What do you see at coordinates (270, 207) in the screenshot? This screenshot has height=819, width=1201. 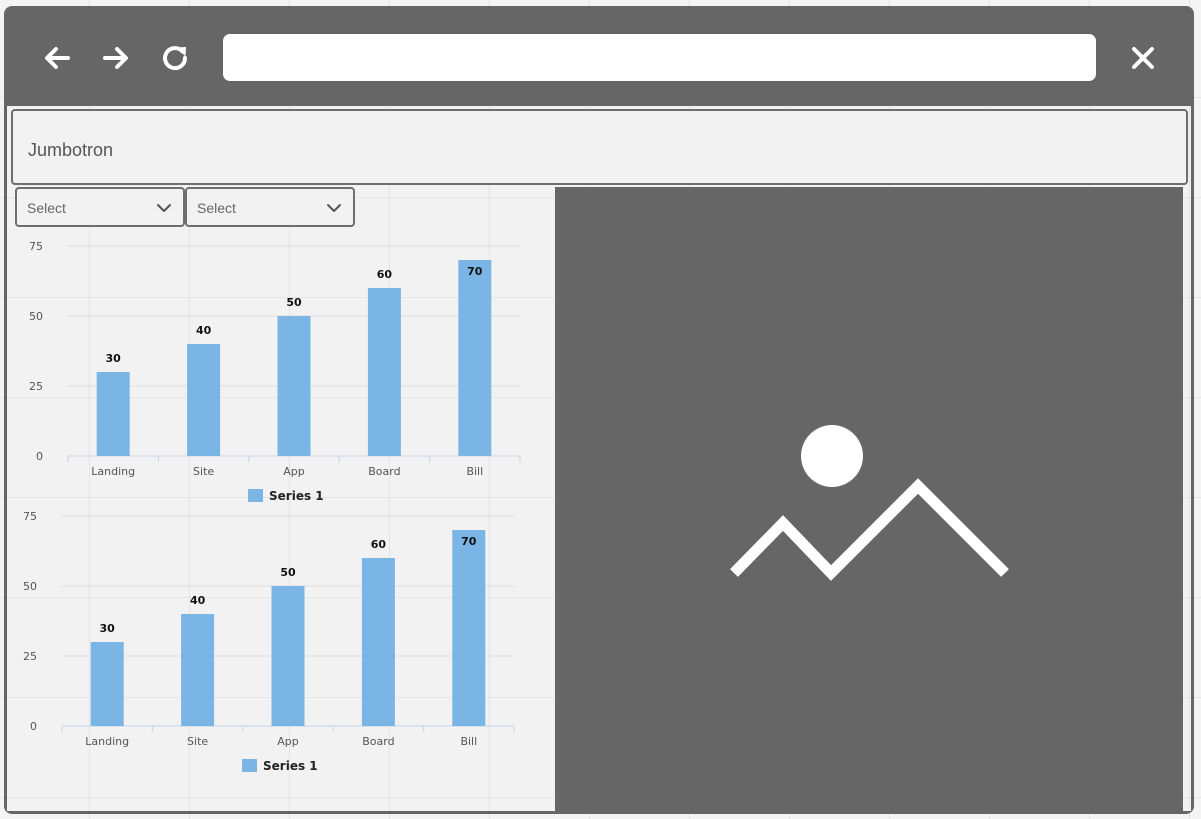 I see `filter-select-2: Select` at bounding box center [270, 207].